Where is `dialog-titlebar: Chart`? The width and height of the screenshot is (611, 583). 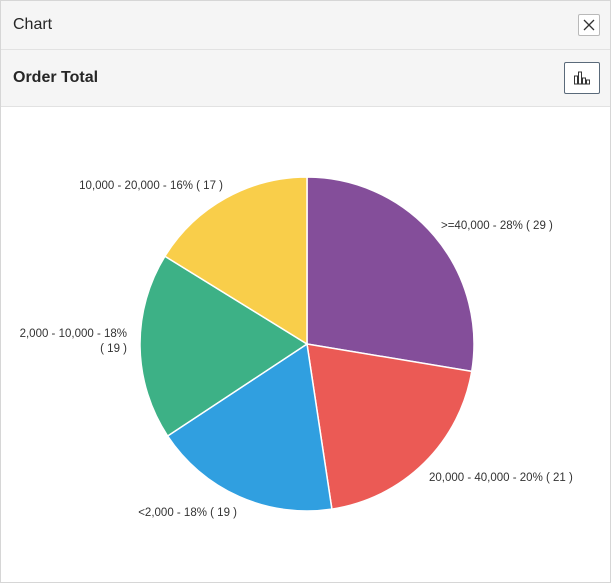 dialog-titlebar: Chart is located at coordinates (305, 25).